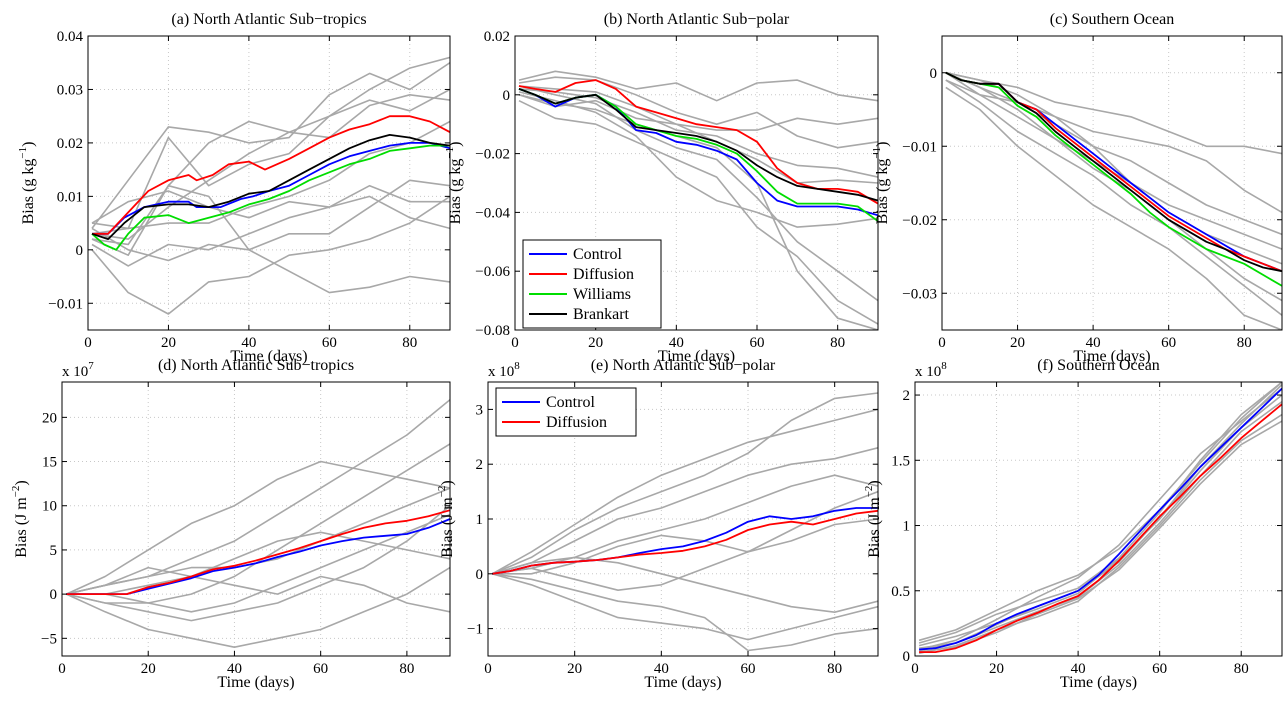 The width and height of the screenshot is (1288, 704). I want to click on series-line-brankart, so click(270, 187).